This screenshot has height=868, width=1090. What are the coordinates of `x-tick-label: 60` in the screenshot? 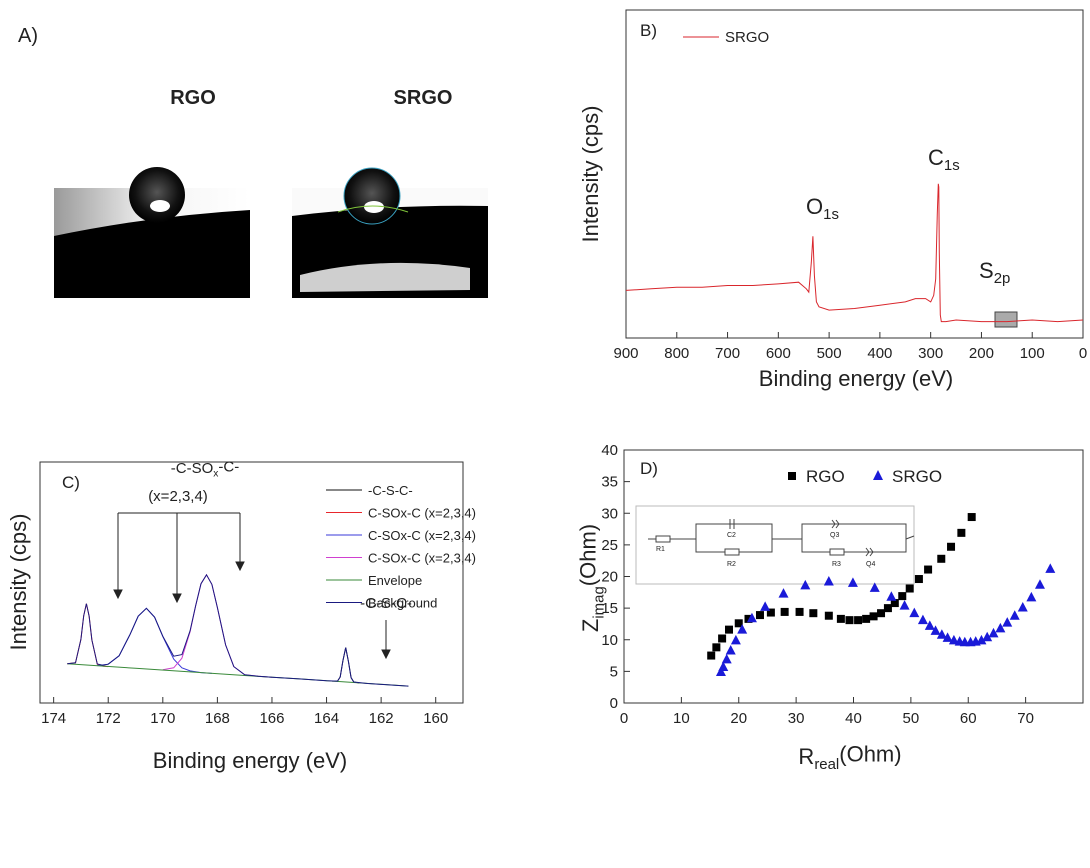 It's located at (968, 718).